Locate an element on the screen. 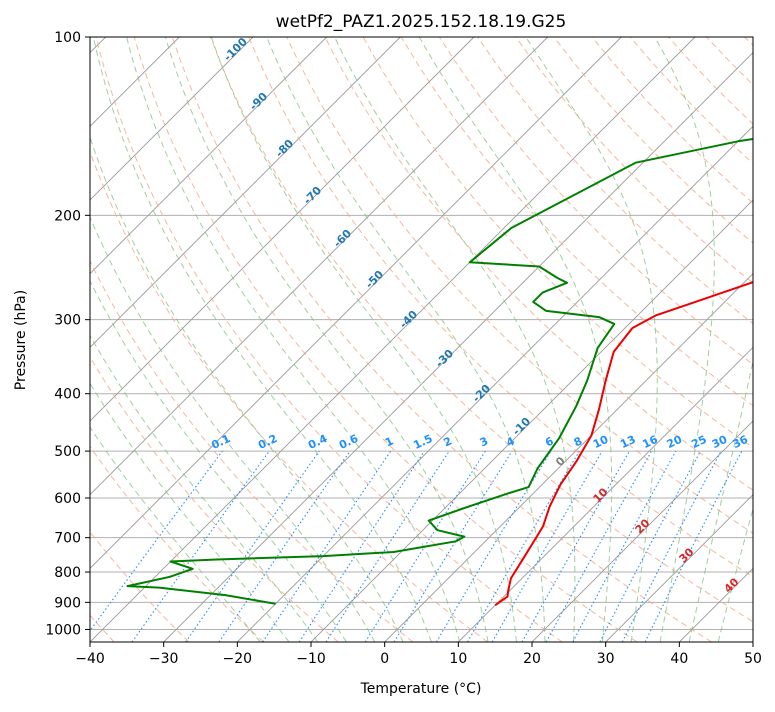 Image resolution: width=775 pixels, height=712 pixels. mixing-ratio-label: 10 is located at coordinates (601, 442).